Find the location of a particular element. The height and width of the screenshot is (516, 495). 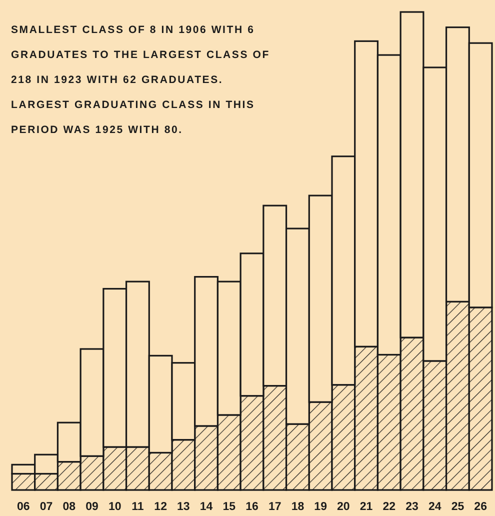

x-tick-label: 13 is located at coordinates (183, 507).